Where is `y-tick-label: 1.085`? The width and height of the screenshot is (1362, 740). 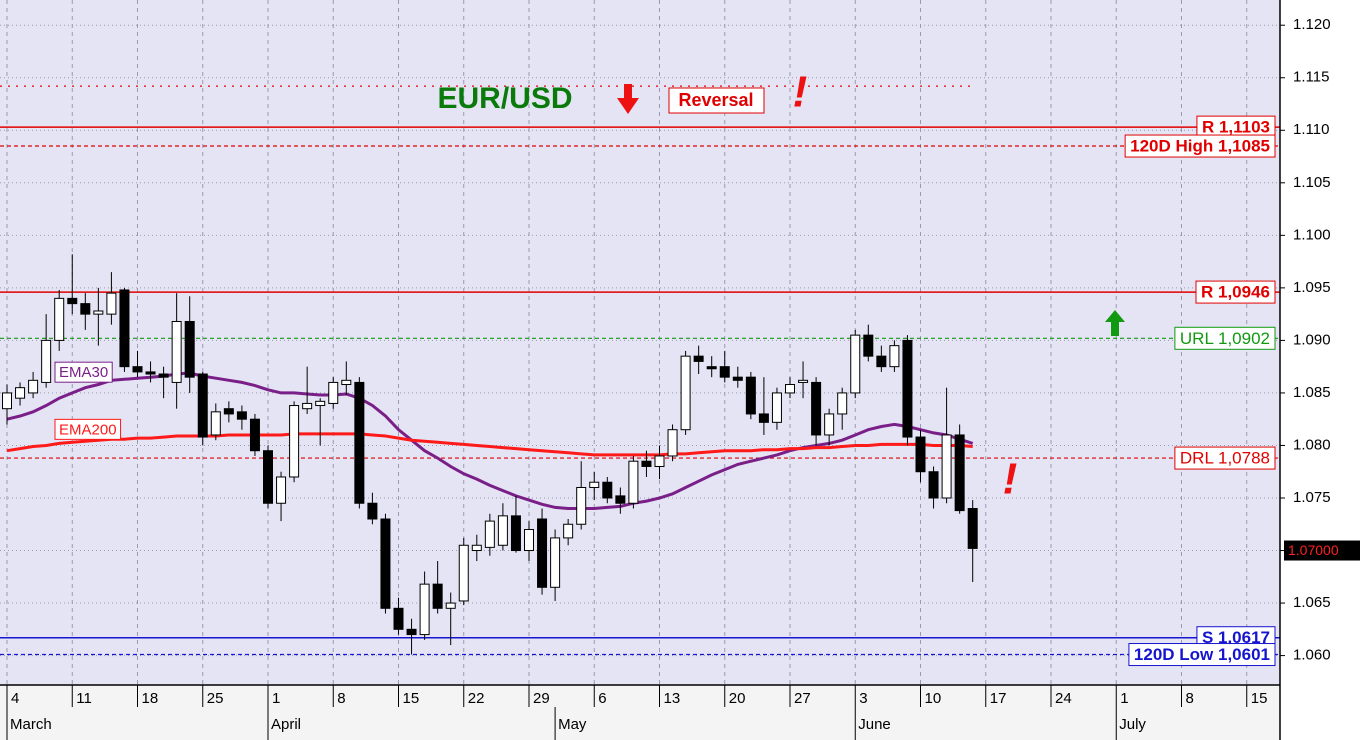
y-tick-label: 1.085 is located at coordinates (1312, 392).